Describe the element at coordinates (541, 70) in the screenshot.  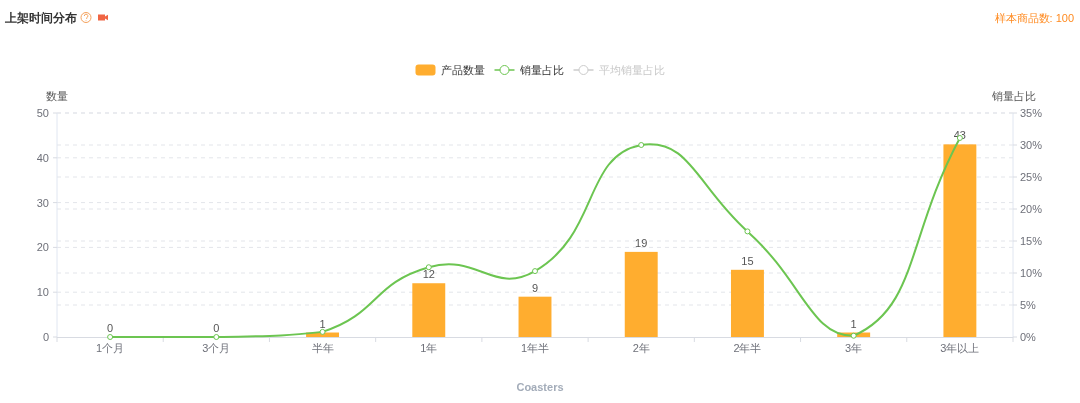
I see `legend-label: 销量占比` at that location.